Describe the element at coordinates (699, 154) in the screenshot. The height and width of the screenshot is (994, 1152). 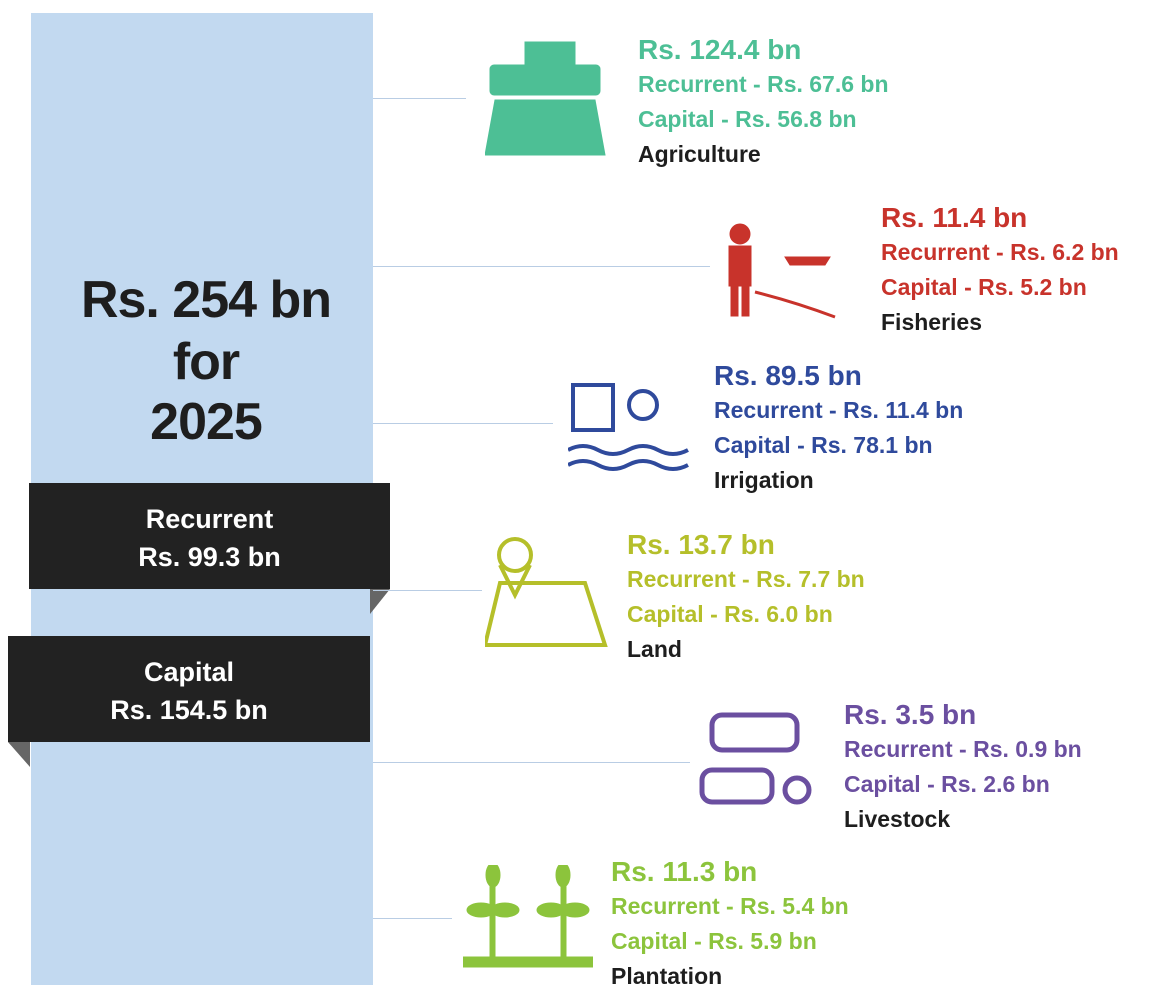
I see `sector-name: Agriculture` at that location.